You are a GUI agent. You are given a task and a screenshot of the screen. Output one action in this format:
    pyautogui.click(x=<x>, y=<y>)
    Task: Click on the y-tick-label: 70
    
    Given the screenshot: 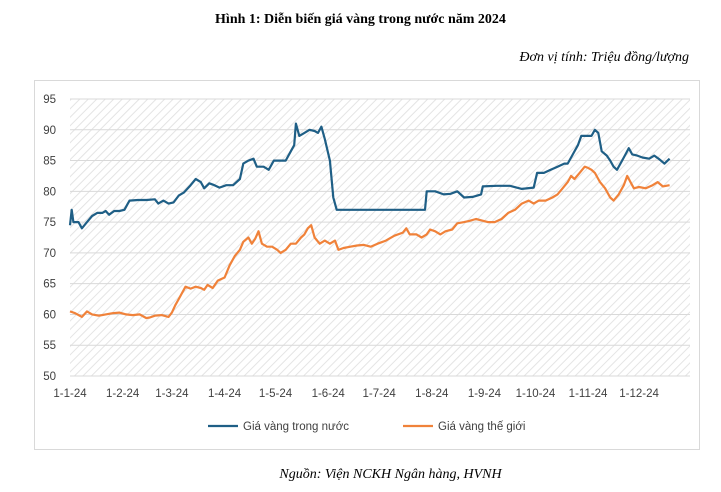 What is the action you would take?
    pyautogui.click(x=49, y=254)
    